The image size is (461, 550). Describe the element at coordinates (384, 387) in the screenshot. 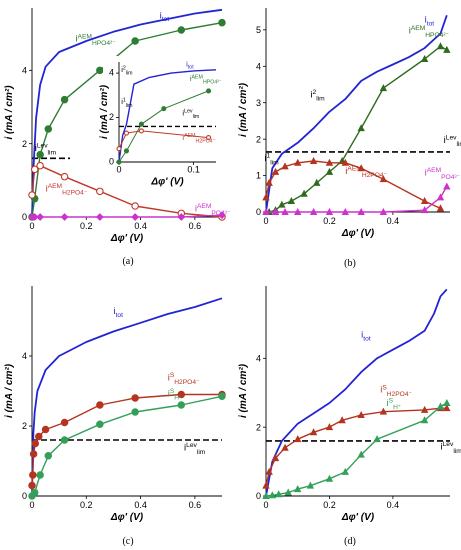

I see `label-sup: S` at that location.